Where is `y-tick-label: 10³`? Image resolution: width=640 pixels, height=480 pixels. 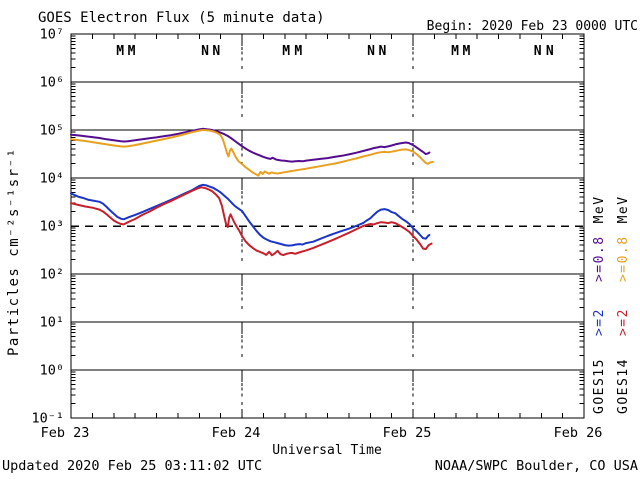 y-tick-label: 10³ is located at coordinates (52, 227).